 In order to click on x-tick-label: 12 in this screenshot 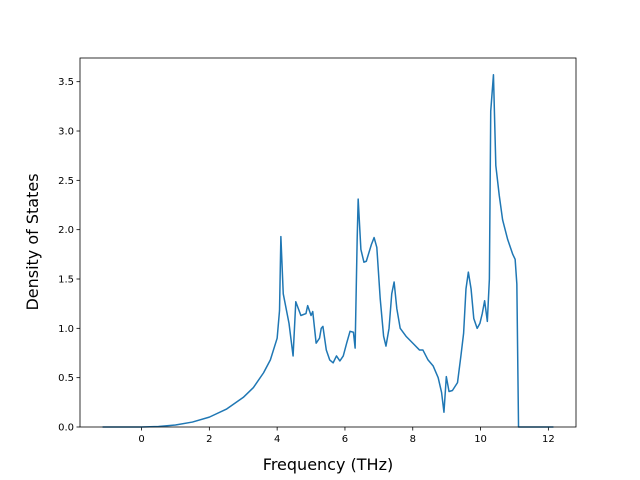, I will do `click(548, 439)`.